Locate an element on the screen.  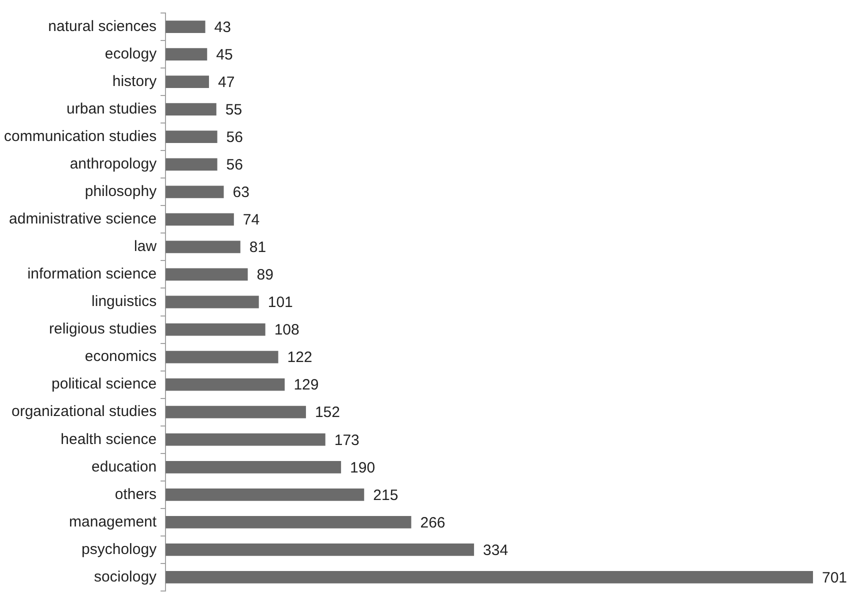
y-tick-label: communication studies is located at coordinates (80, 136).